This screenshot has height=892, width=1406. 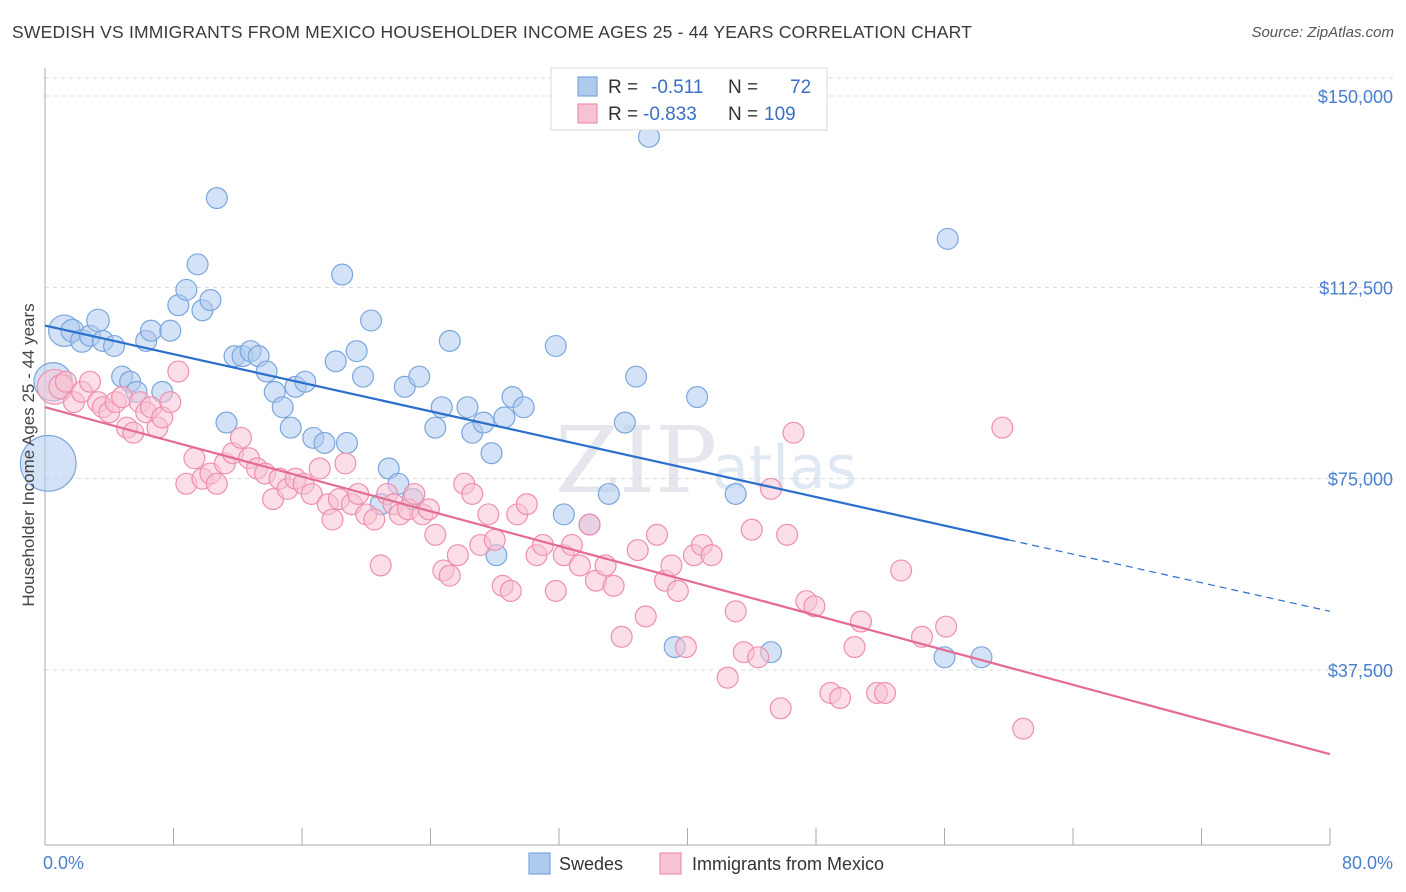 What do you see at coordinates (539, 863) in the screenshot?
I see `bottom-legend-swedes-swatch` at bounding box center [539, 863].